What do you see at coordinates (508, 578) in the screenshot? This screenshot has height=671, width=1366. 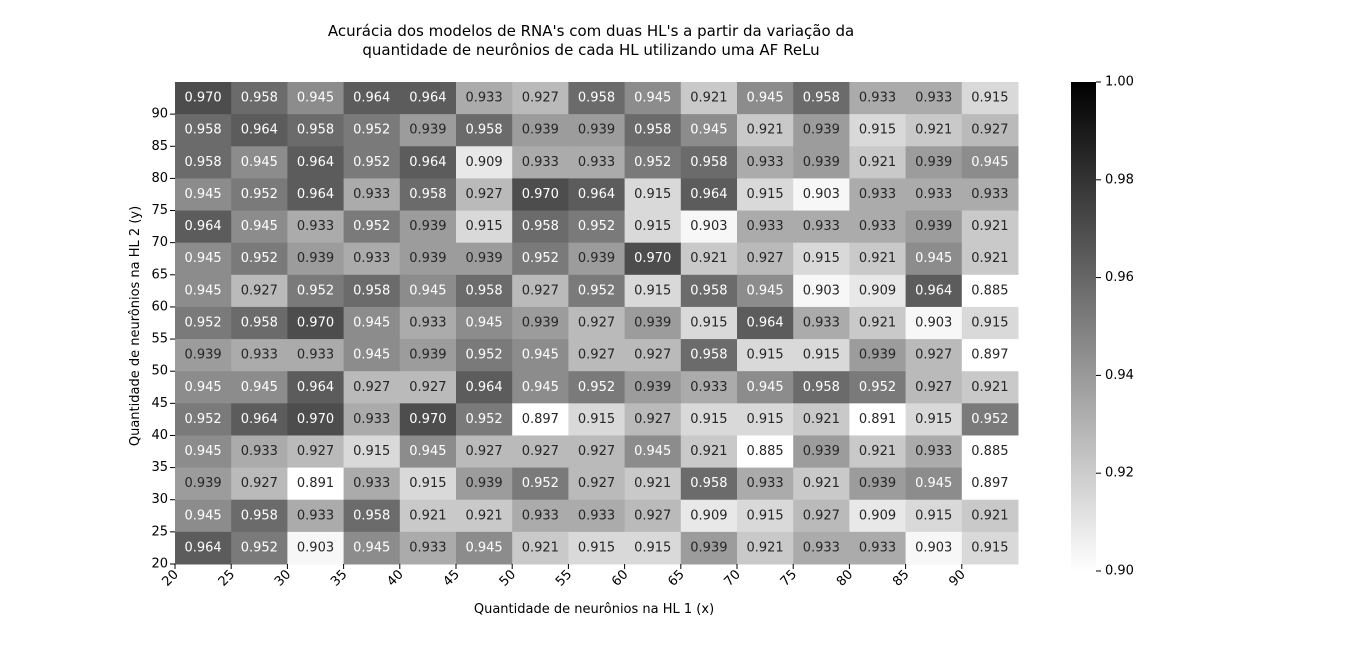 I see `x-tick-label: 50` at bounding box center [508, 578].